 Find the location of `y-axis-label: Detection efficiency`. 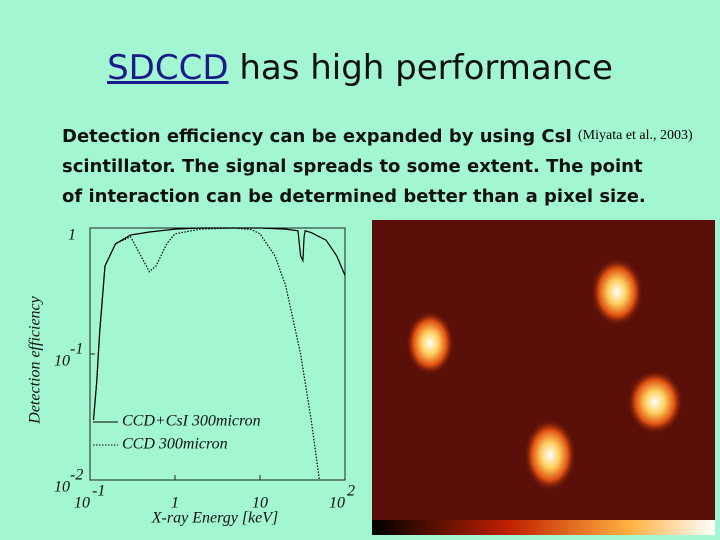

y-axis-label: Detection efficiency is located at coordinates (35, 359).